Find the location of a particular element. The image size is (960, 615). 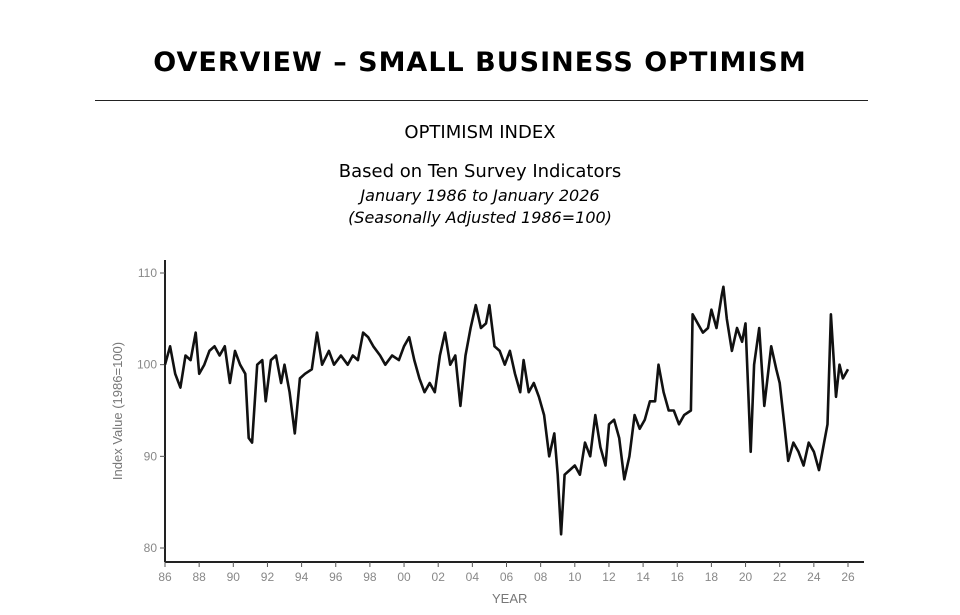

x-tick-label: 10 is located at coordinates (575, 577).